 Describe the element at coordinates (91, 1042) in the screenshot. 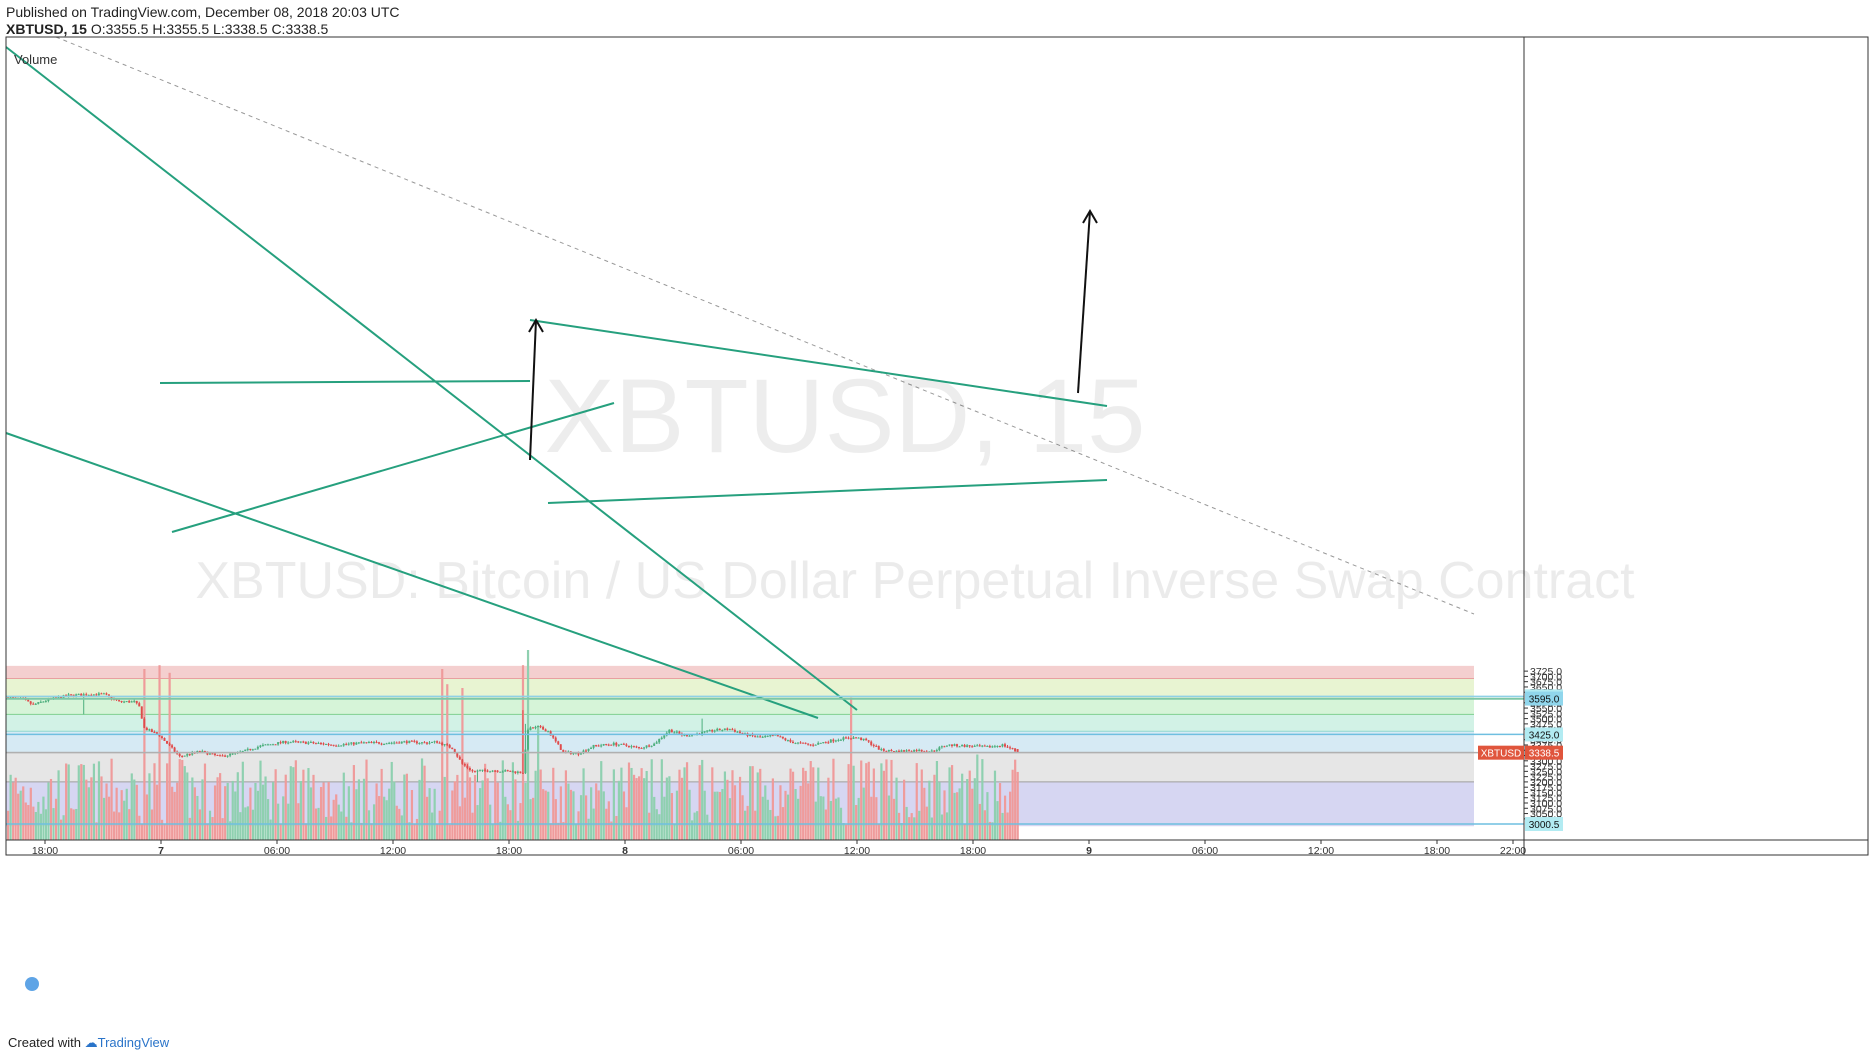

I see `tradingview-logo: ☁` at that location.